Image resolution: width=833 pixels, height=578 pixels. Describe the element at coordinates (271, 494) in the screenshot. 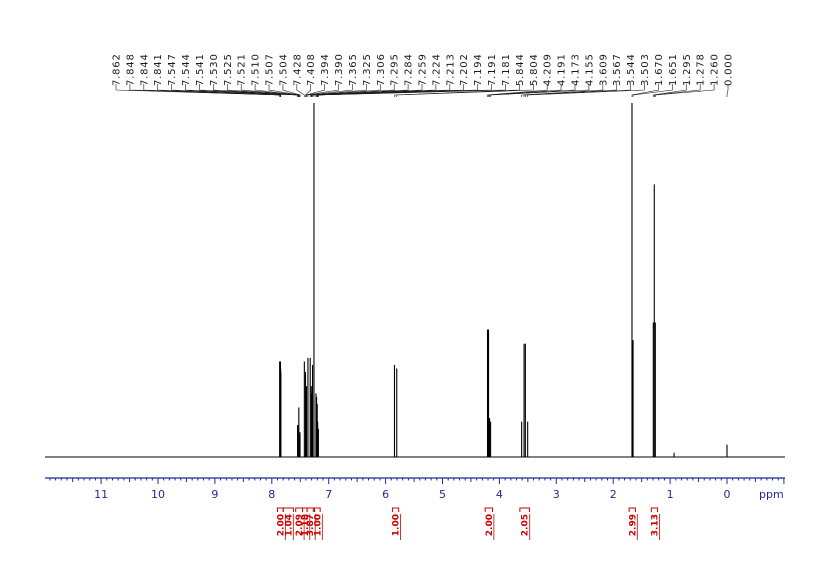

I see `x-tick-label: 8` at that location.